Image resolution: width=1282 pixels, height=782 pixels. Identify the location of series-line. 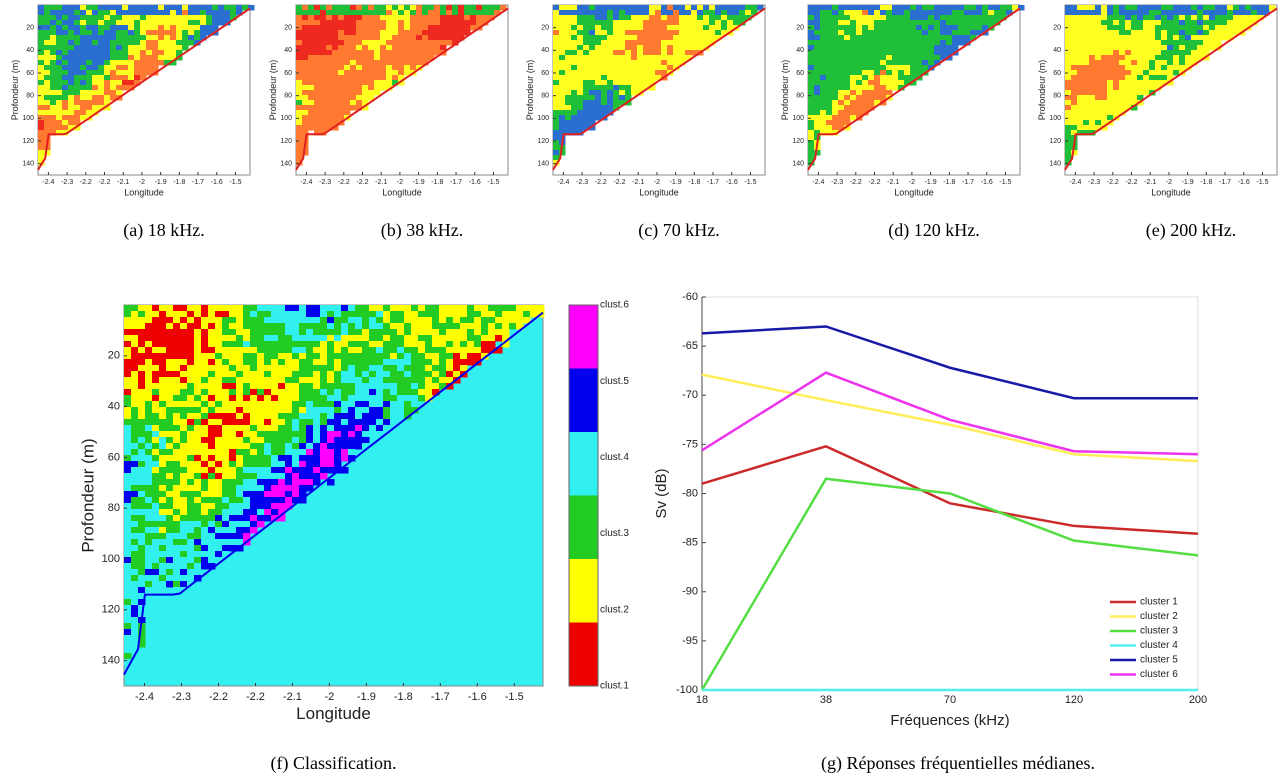
(950, 490).